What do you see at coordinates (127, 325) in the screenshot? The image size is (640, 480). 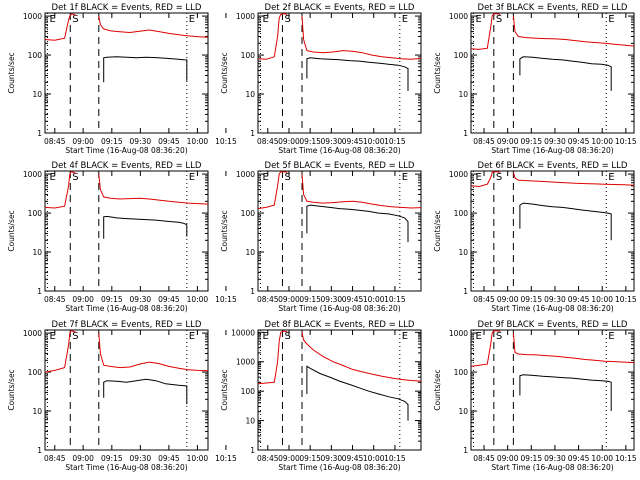 I see `chart-title: Det 7f BLACK = Events, RED = LLD` at bounding box center [127, 325].